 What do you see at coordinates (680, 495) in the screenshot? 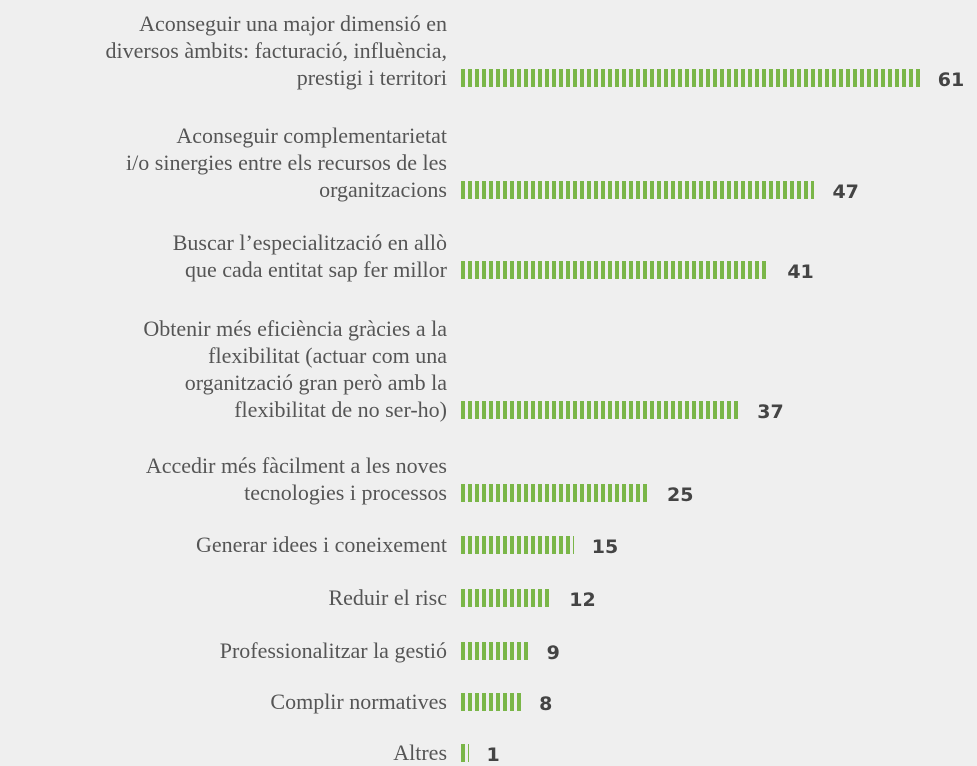
I see `value-label: 25` at bounding box center [680, 495].